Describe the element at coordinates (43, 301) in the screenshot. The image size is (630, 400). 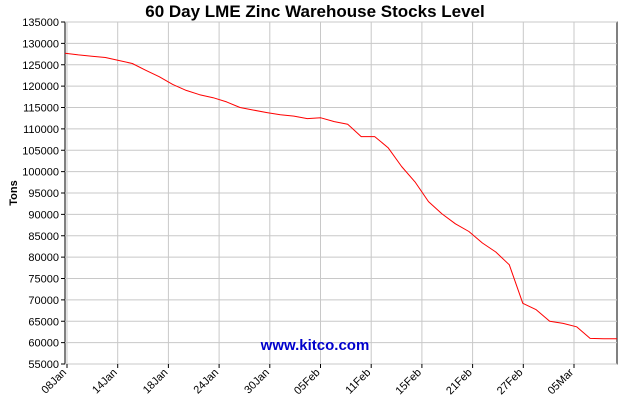
I see `y-tick-label: 70000` at that location.